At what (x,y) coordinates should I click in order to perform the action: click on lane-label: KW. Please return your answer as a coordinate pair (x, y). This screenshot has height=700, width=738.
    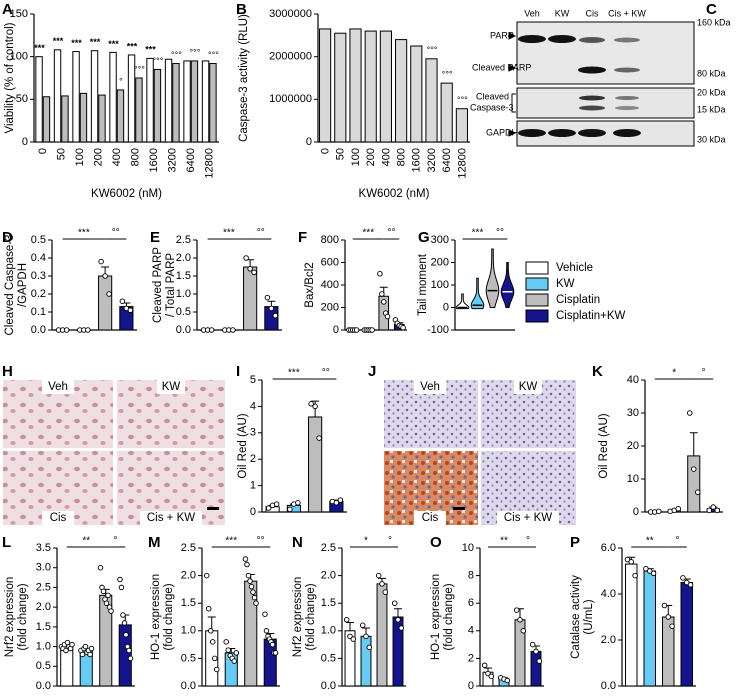
    Looking at the image, I should click on (562, 13).